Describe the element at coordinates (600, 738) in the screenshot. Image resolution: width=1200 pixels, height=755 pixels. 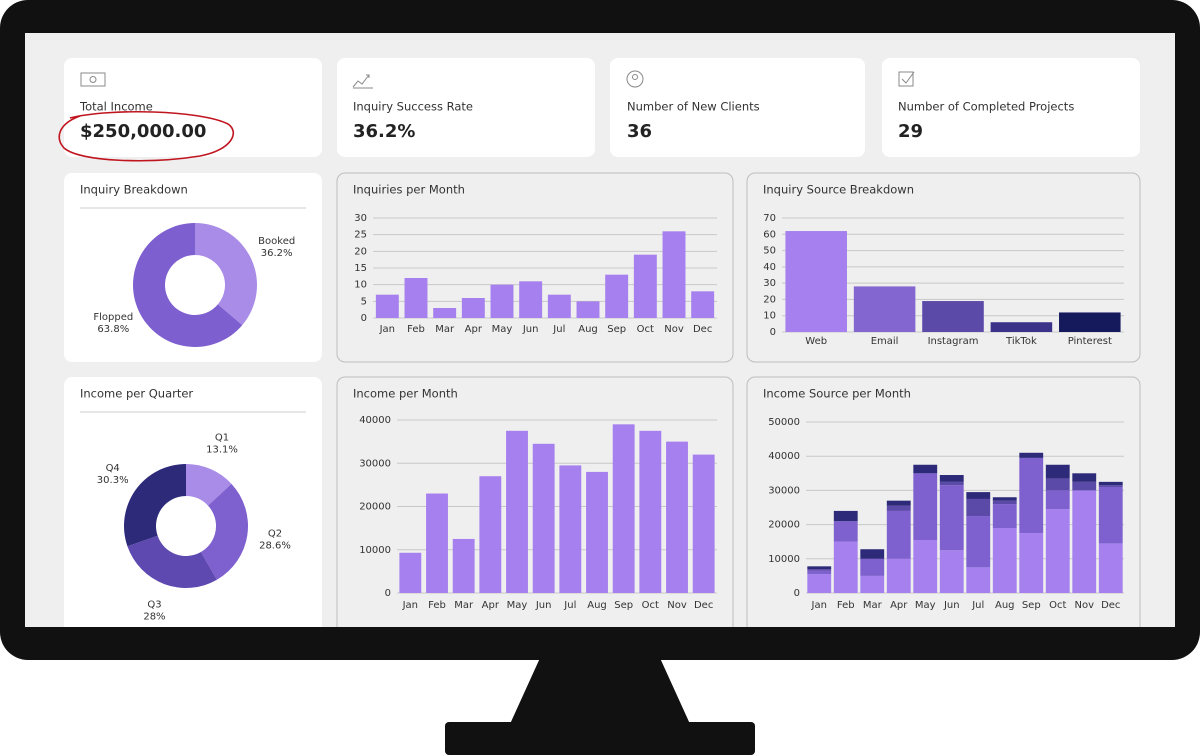
I see `monitor-base` at that location.